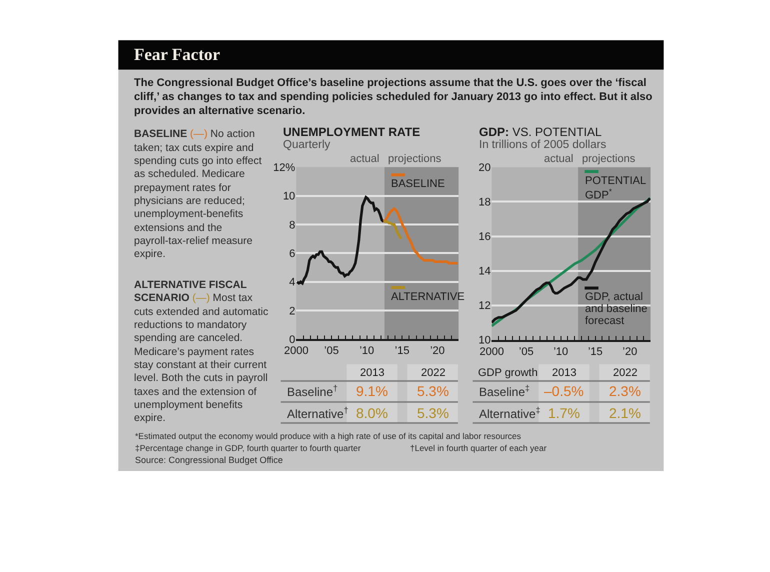  I want to click on y-tick-label: 20, so click(484, 168).